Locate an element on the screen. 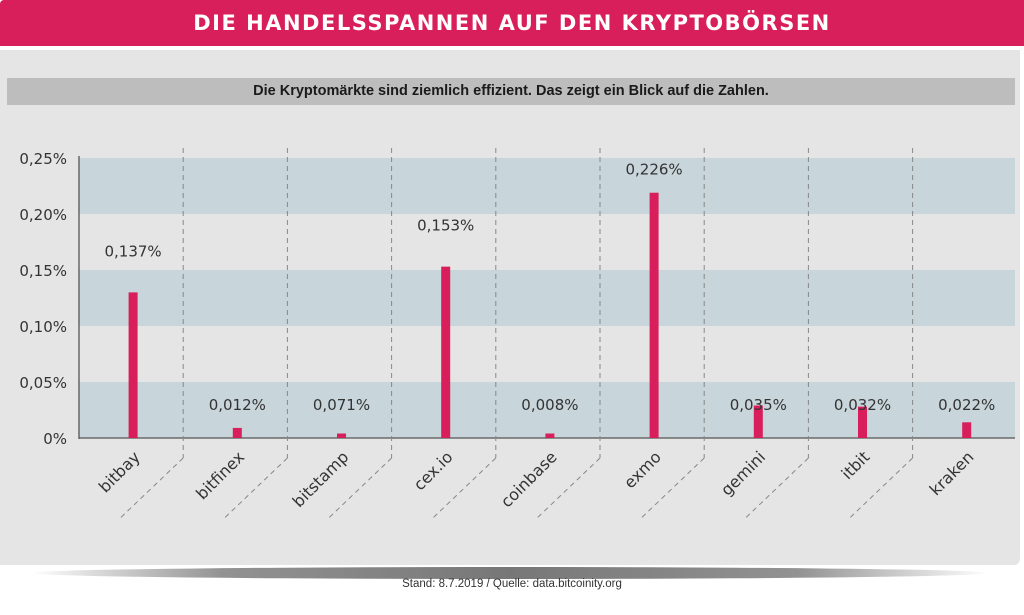 Image resolution: width=1024 pixels, height=615 pixels. y-tick-label: 0,15% is located at coordinates (43, 271).